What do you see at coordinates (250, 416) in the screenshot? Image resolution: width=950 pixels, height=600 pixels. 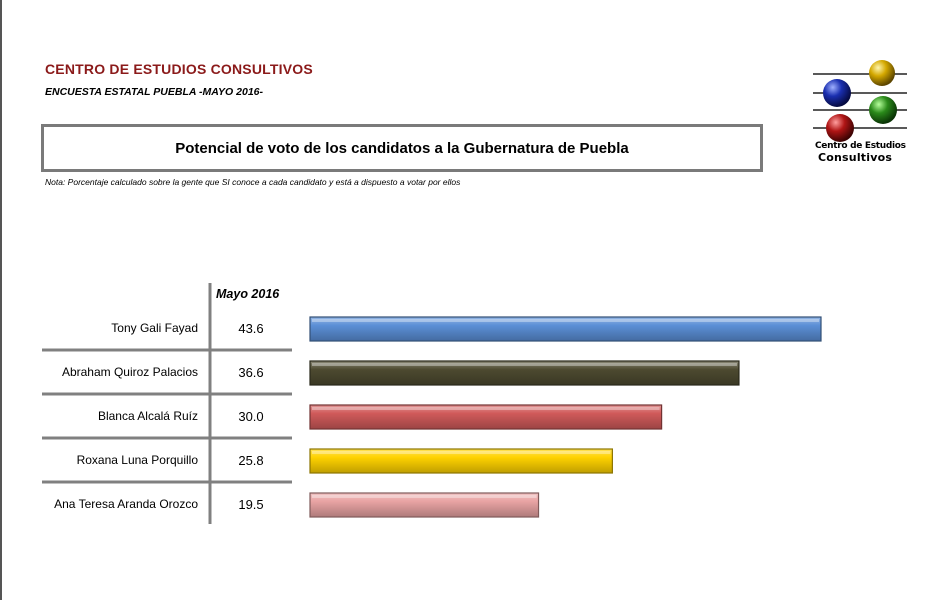 I see `value-label: 30.0` at bounding box center [250, 416].